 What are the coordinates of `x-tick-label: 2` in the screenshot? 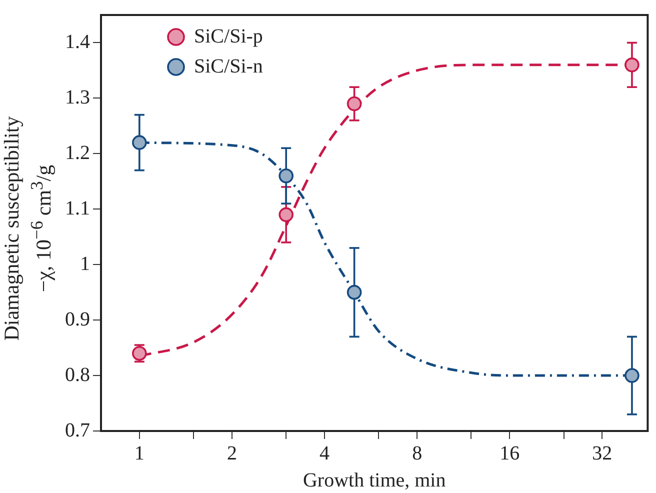 It's located at (231, 453).